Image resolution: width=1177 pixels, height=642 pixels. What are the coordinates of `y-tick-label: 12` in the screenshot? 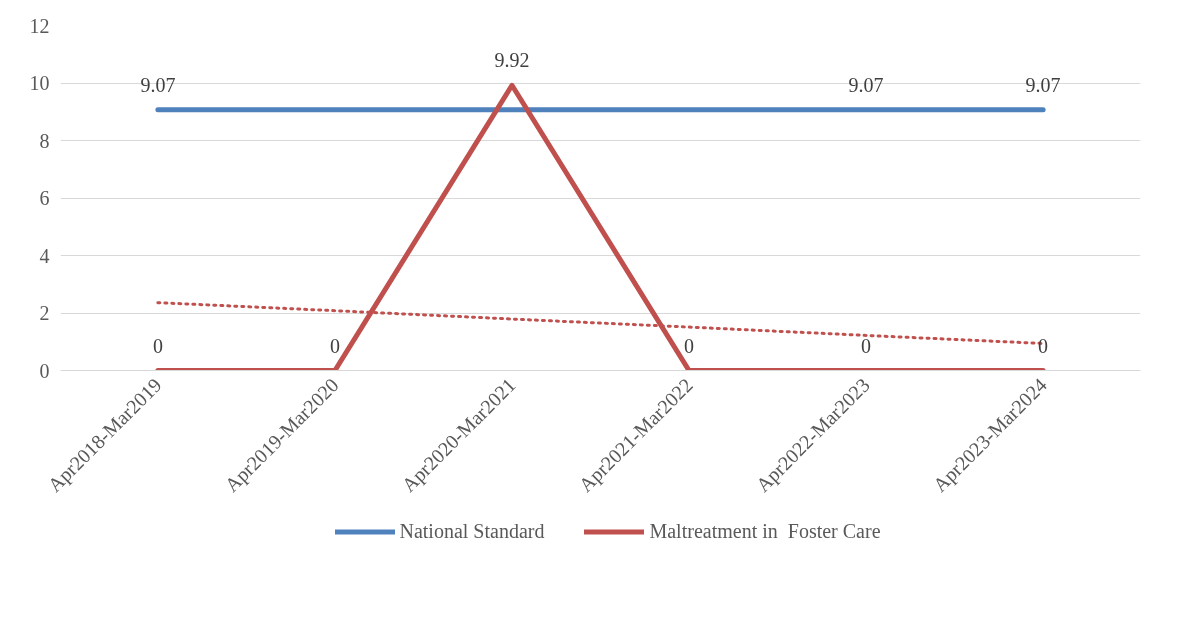 It's located at (39, 25).